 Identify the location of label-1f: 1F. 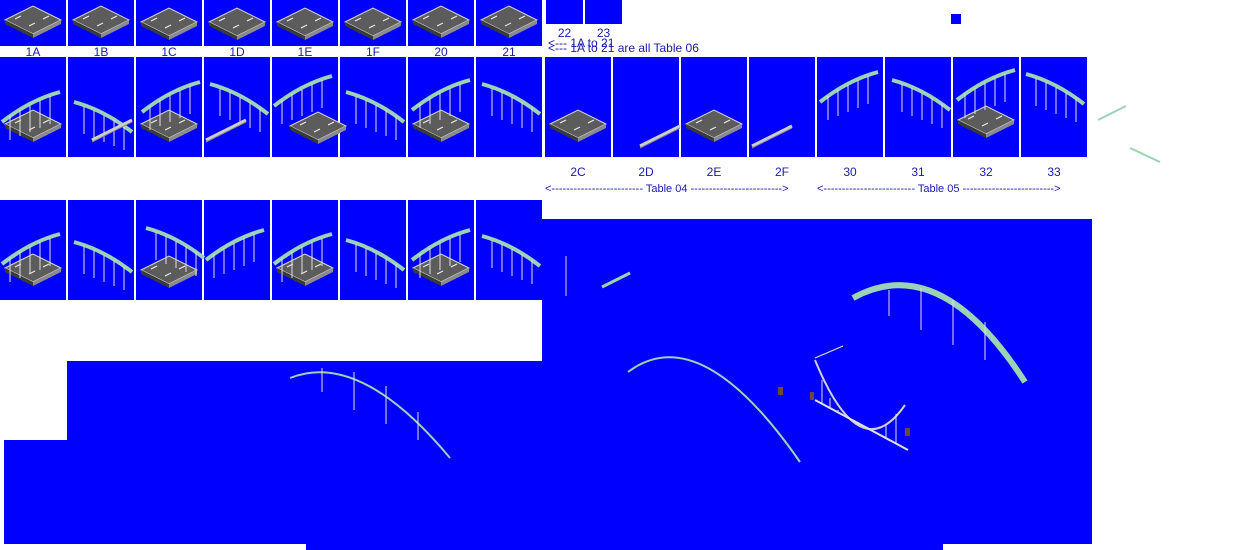
(372, 52).